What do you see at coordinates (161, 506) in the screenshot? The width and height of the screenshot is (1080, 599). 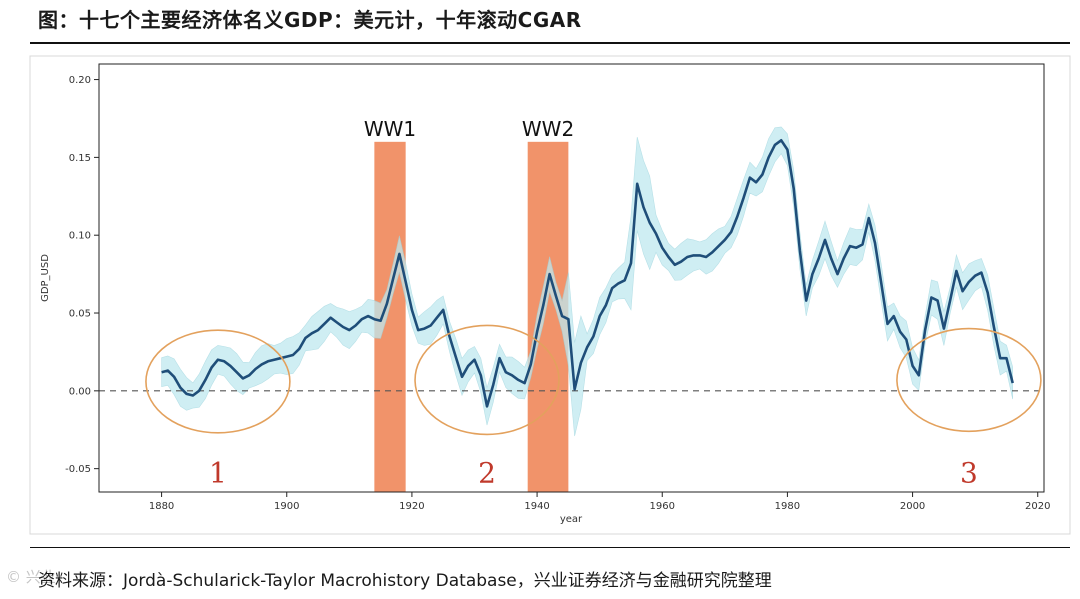 I see `x-tick-label: 1880` at bounding box center [161, 506].